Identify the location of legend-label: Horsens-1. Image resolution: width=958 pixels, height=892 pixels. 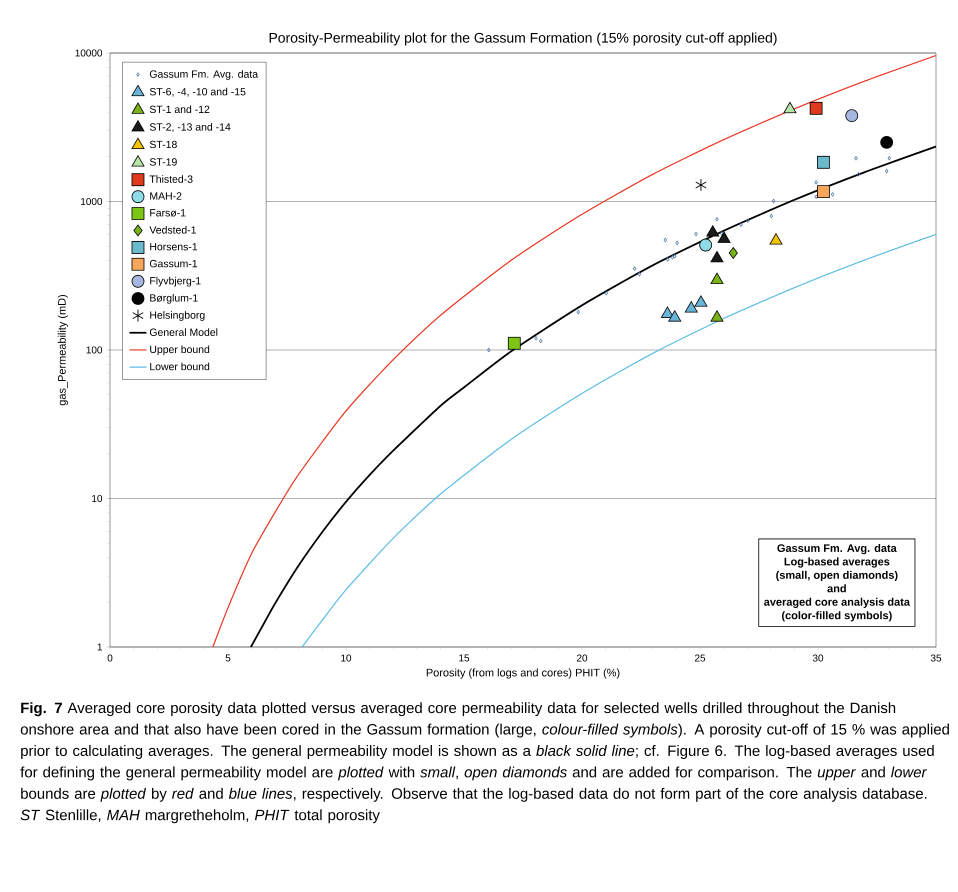
(174, 246).